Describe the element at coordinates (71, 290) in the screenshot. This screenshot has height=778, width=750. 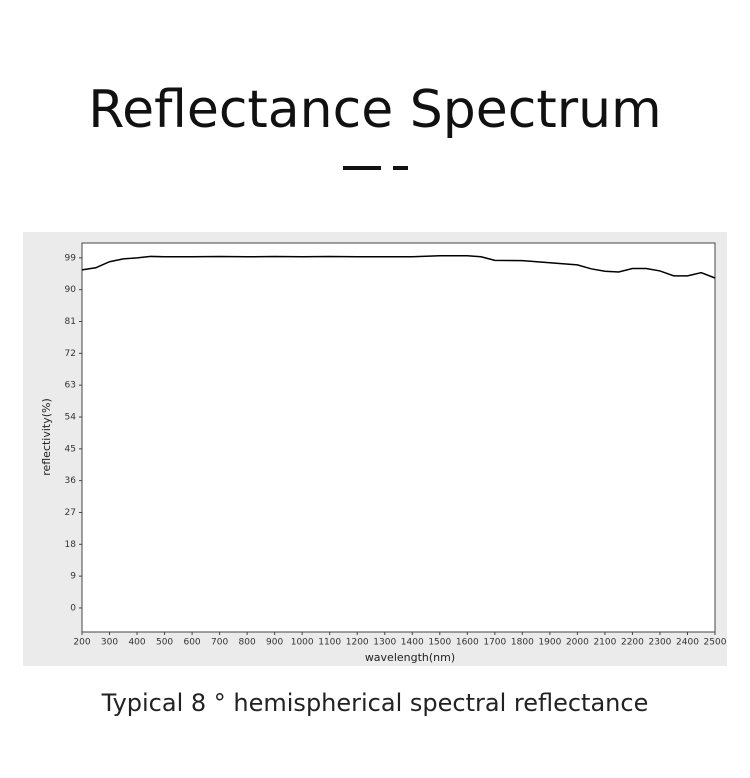
I see `y-tick-label: 90` at that location.